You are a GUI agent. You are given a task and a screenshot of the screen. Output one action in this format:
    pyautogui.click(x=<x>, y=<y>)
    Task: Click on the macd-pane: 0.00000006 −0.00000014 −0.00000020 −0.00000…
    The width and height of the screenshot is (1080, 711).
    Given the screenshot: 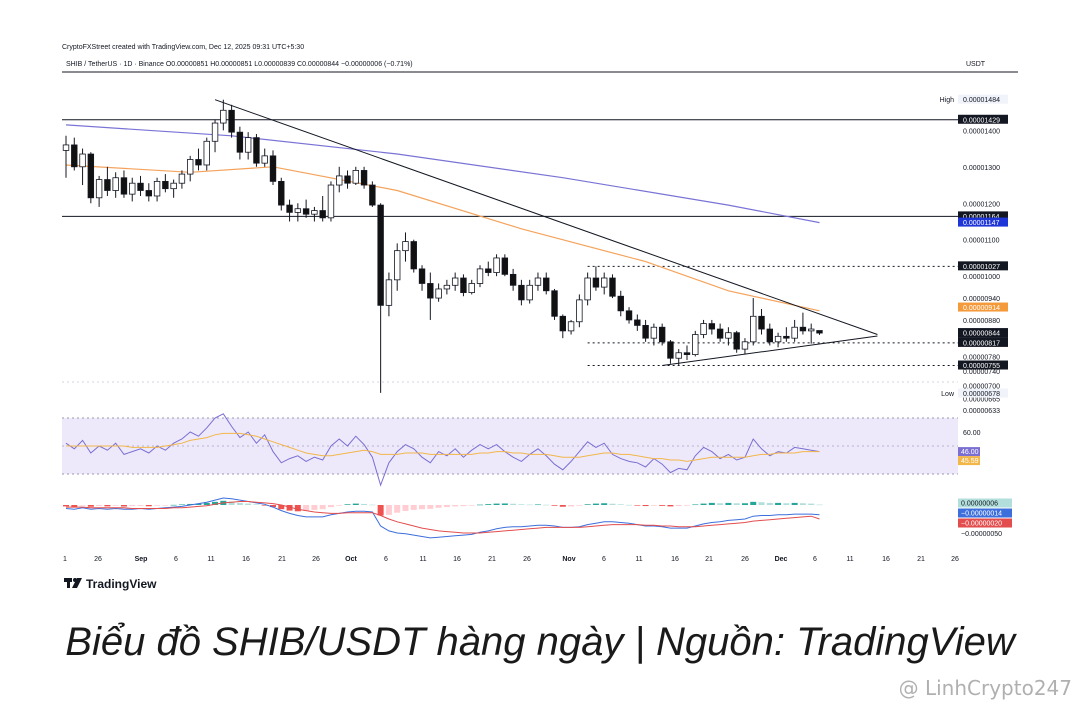 What is the action you would take?
    pyautogui.click(x=537, y=518)
    